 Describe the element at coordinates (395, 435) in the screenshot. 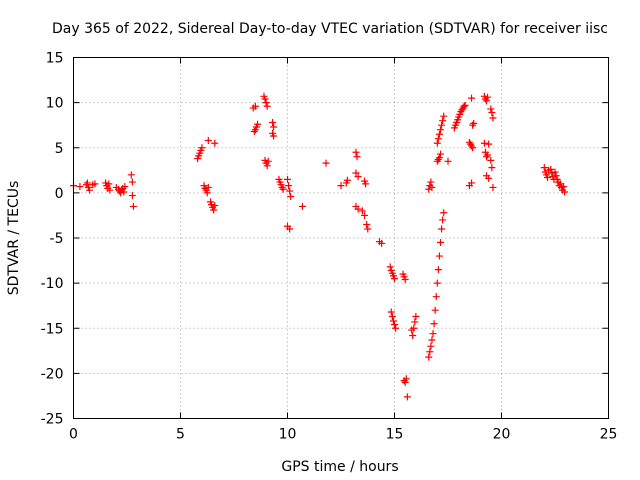

I see `x-tick-label: 15` at that location.